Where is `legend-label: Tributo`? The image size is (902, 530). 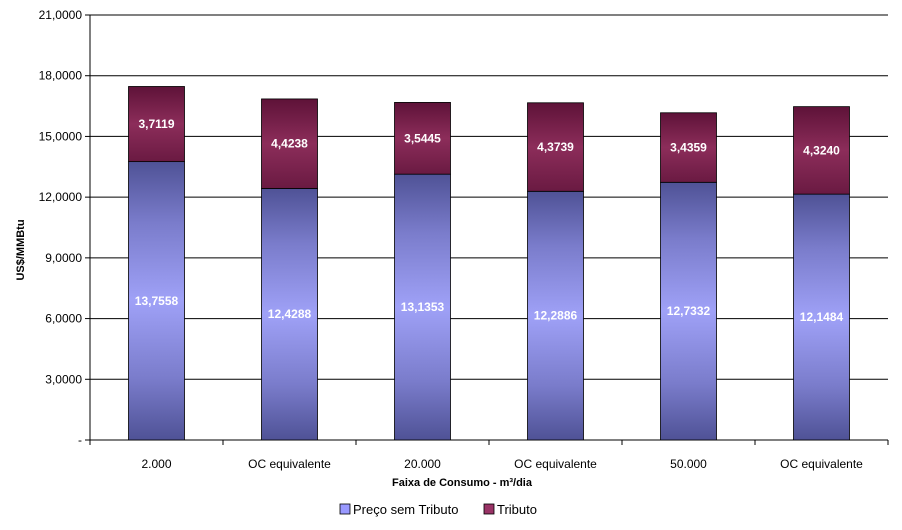
legend-label: Tributo is located at coordinates (517, 509).